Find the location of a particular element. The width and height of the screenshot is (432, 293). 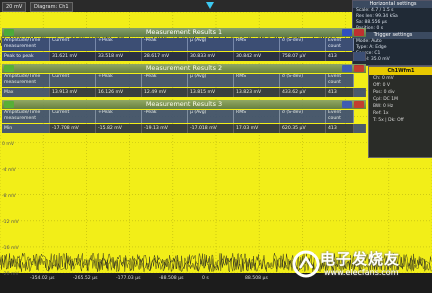

measurement-value: -17.018 mV is located at coordinates (211, 128).